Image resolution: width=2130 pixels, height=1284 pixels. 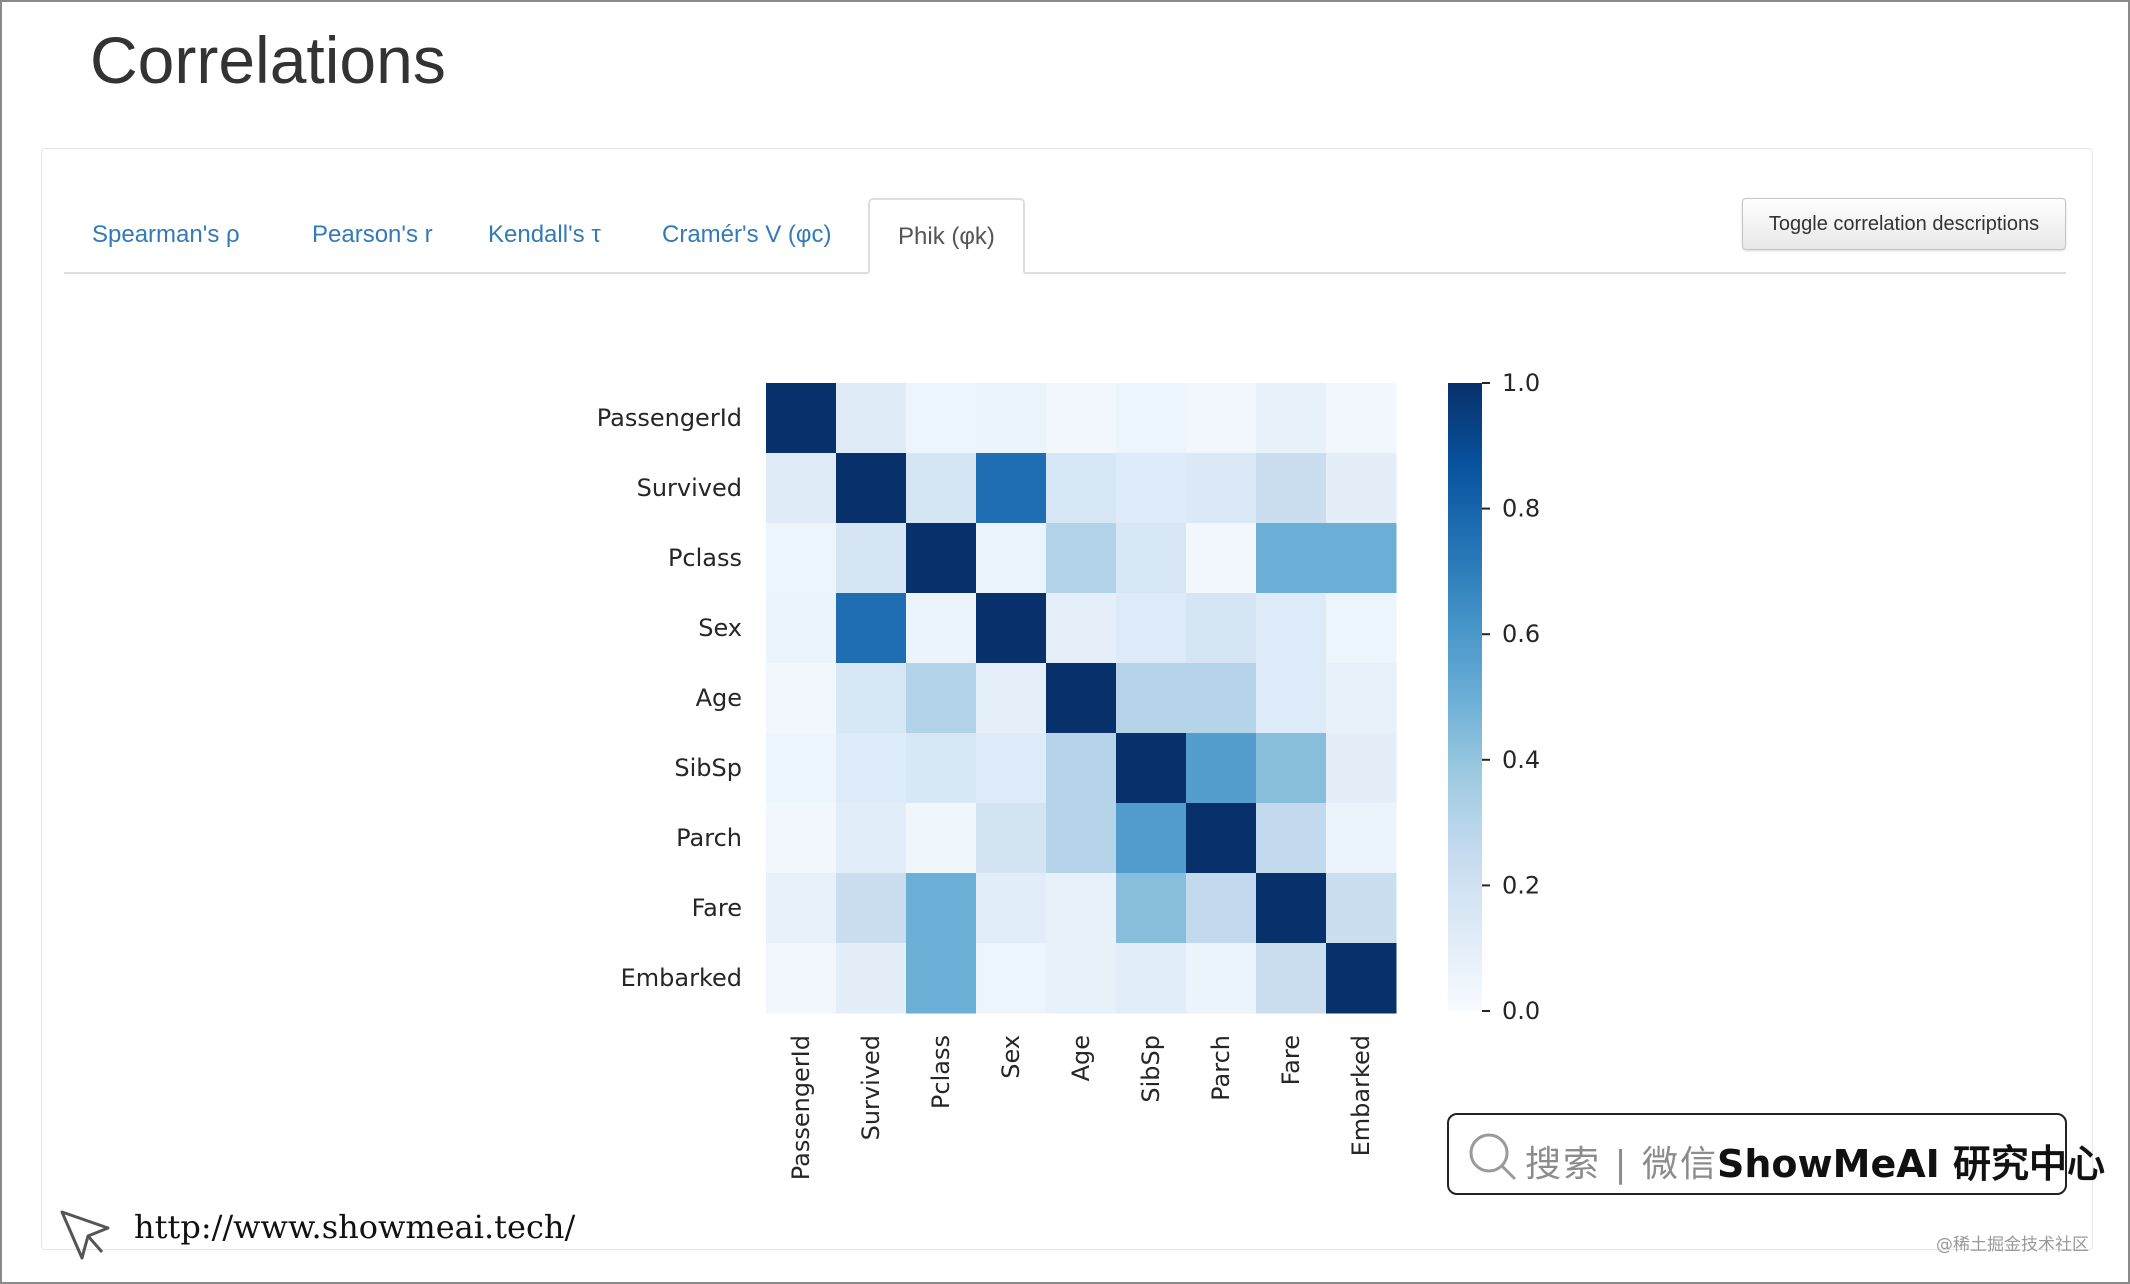 What do you see at coordinates (720, 628) in the screenshot?
I see `row-label-sex: Sex` at bounding box center [720, 628].